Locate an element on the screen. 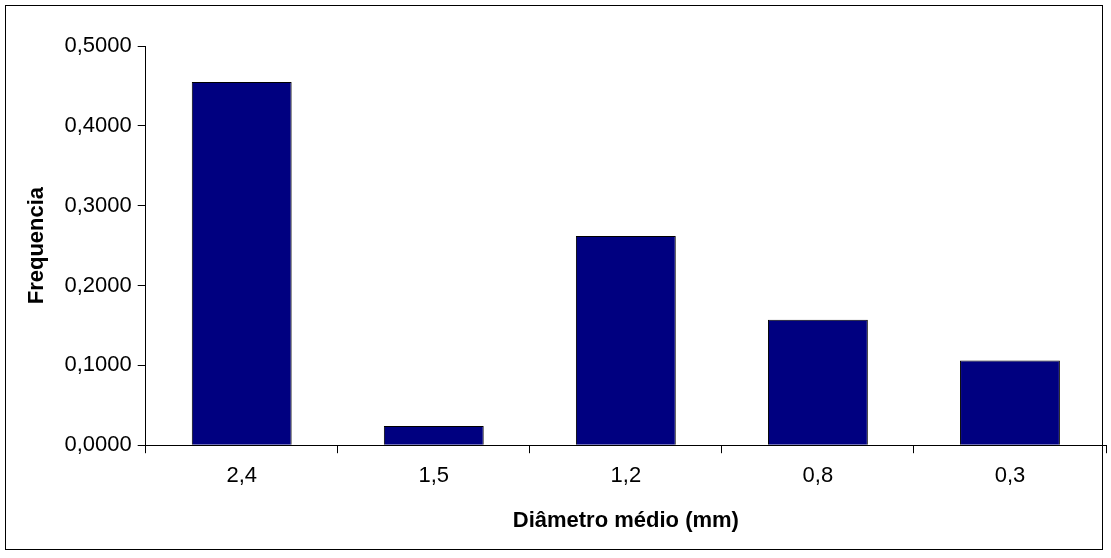 The height and width of the screenshot is (558, 1111). y-axis-title: Frequencia is located at coordinates (36, 245).